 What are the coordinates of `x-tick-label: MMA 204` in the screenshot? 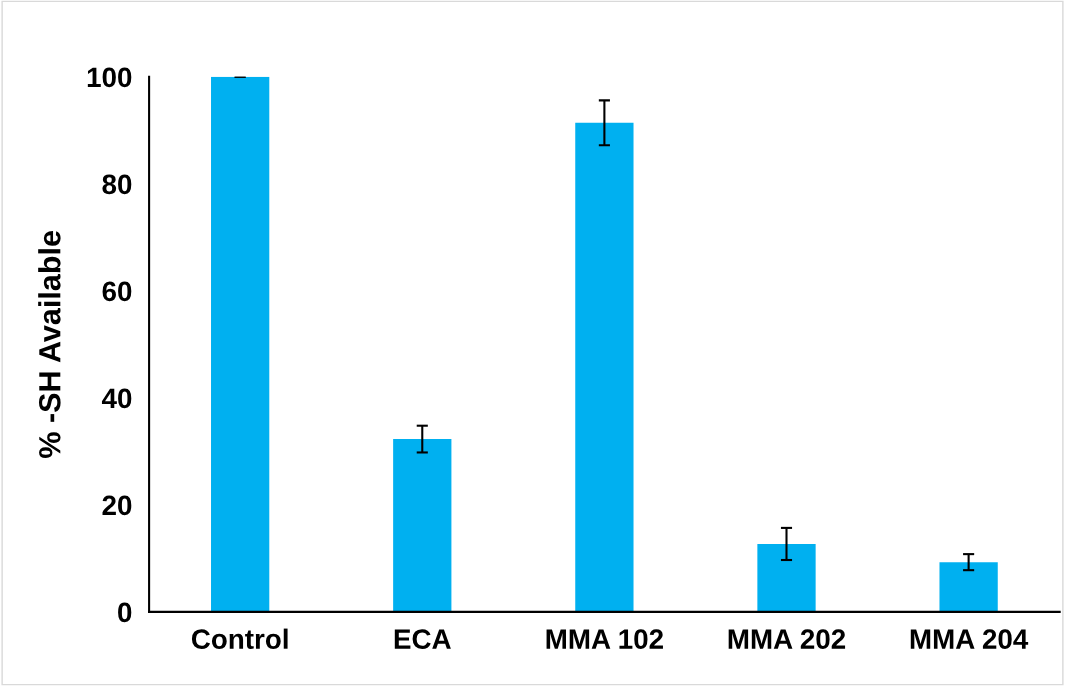 It's located at (969, 639).